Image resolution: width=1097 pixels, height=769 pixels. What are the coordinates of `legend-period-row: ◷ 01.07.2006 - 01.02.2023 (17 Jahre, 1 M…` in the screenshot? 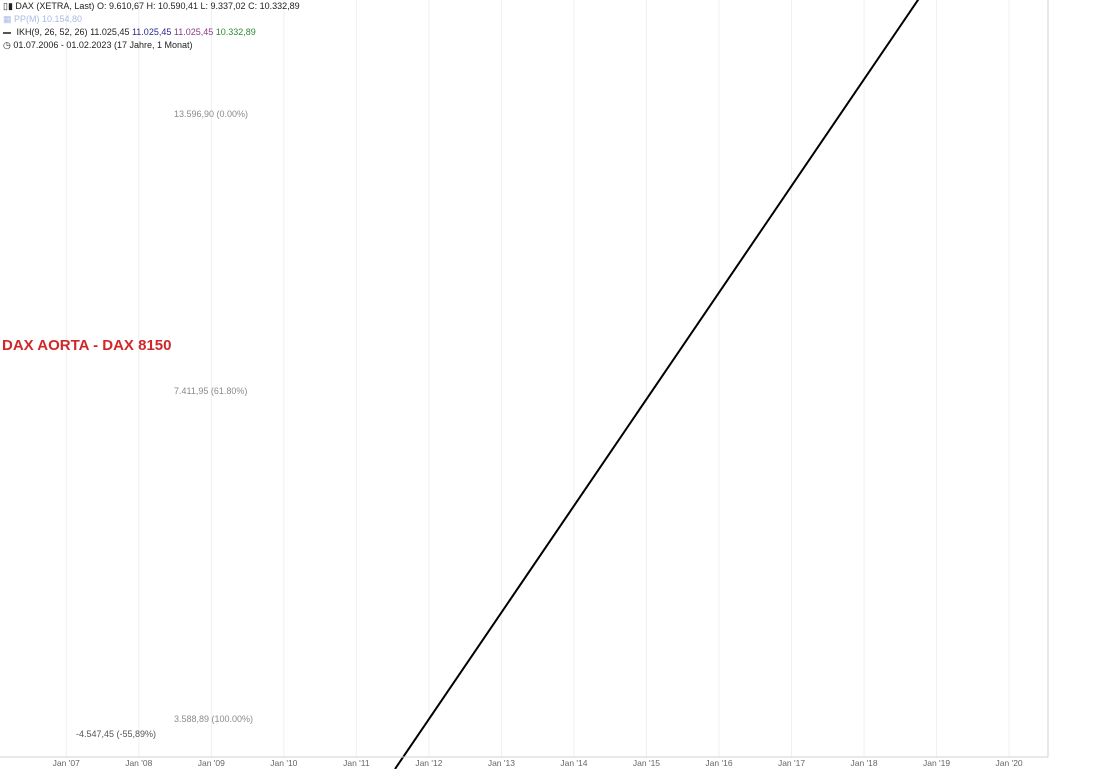 It's located at (151, 45).